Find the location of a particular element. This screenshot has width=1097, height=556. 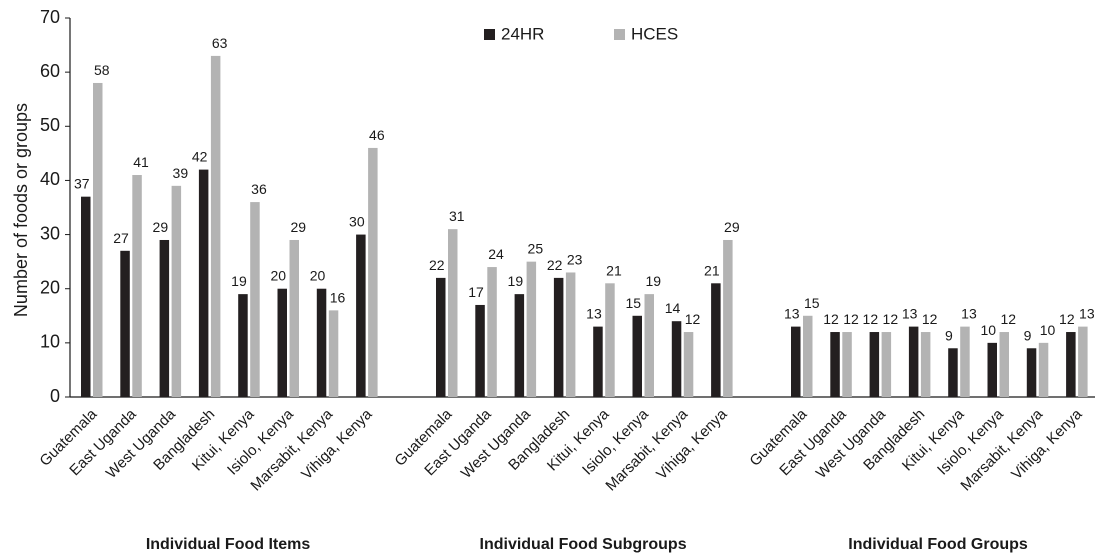

data-label: 46 is located at coordinates (377, 135).